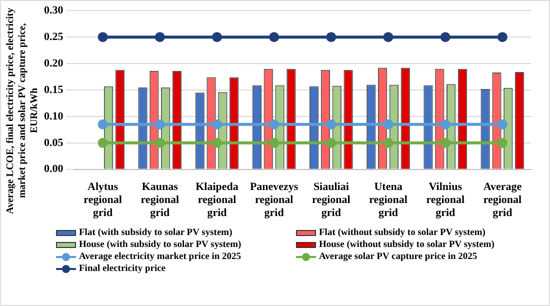 This screenshot has width=550, height=306. What do you see at coordinates (160, 245) in the screenshot?
I see `legend-label: House (with subsidy to solar PV system)` at bounding box center [160, 245].